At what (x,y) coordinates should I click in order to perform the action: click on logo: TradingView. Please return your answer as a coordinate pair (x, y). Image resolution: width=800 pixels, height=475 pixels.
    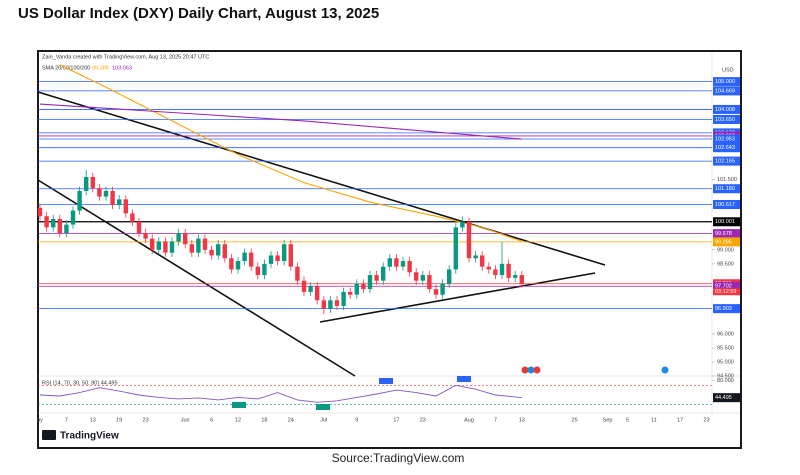
    Looking at the image, I should click on (89, 436).